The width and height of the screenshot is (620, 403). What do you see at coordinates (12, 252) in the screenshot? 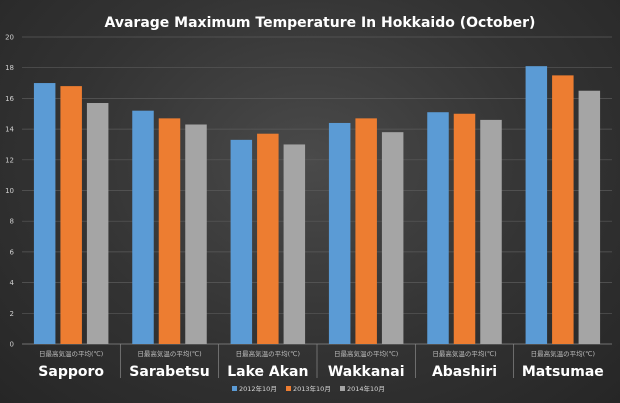
I see `y-tick-label: 6` at bounding box center [12, 252].